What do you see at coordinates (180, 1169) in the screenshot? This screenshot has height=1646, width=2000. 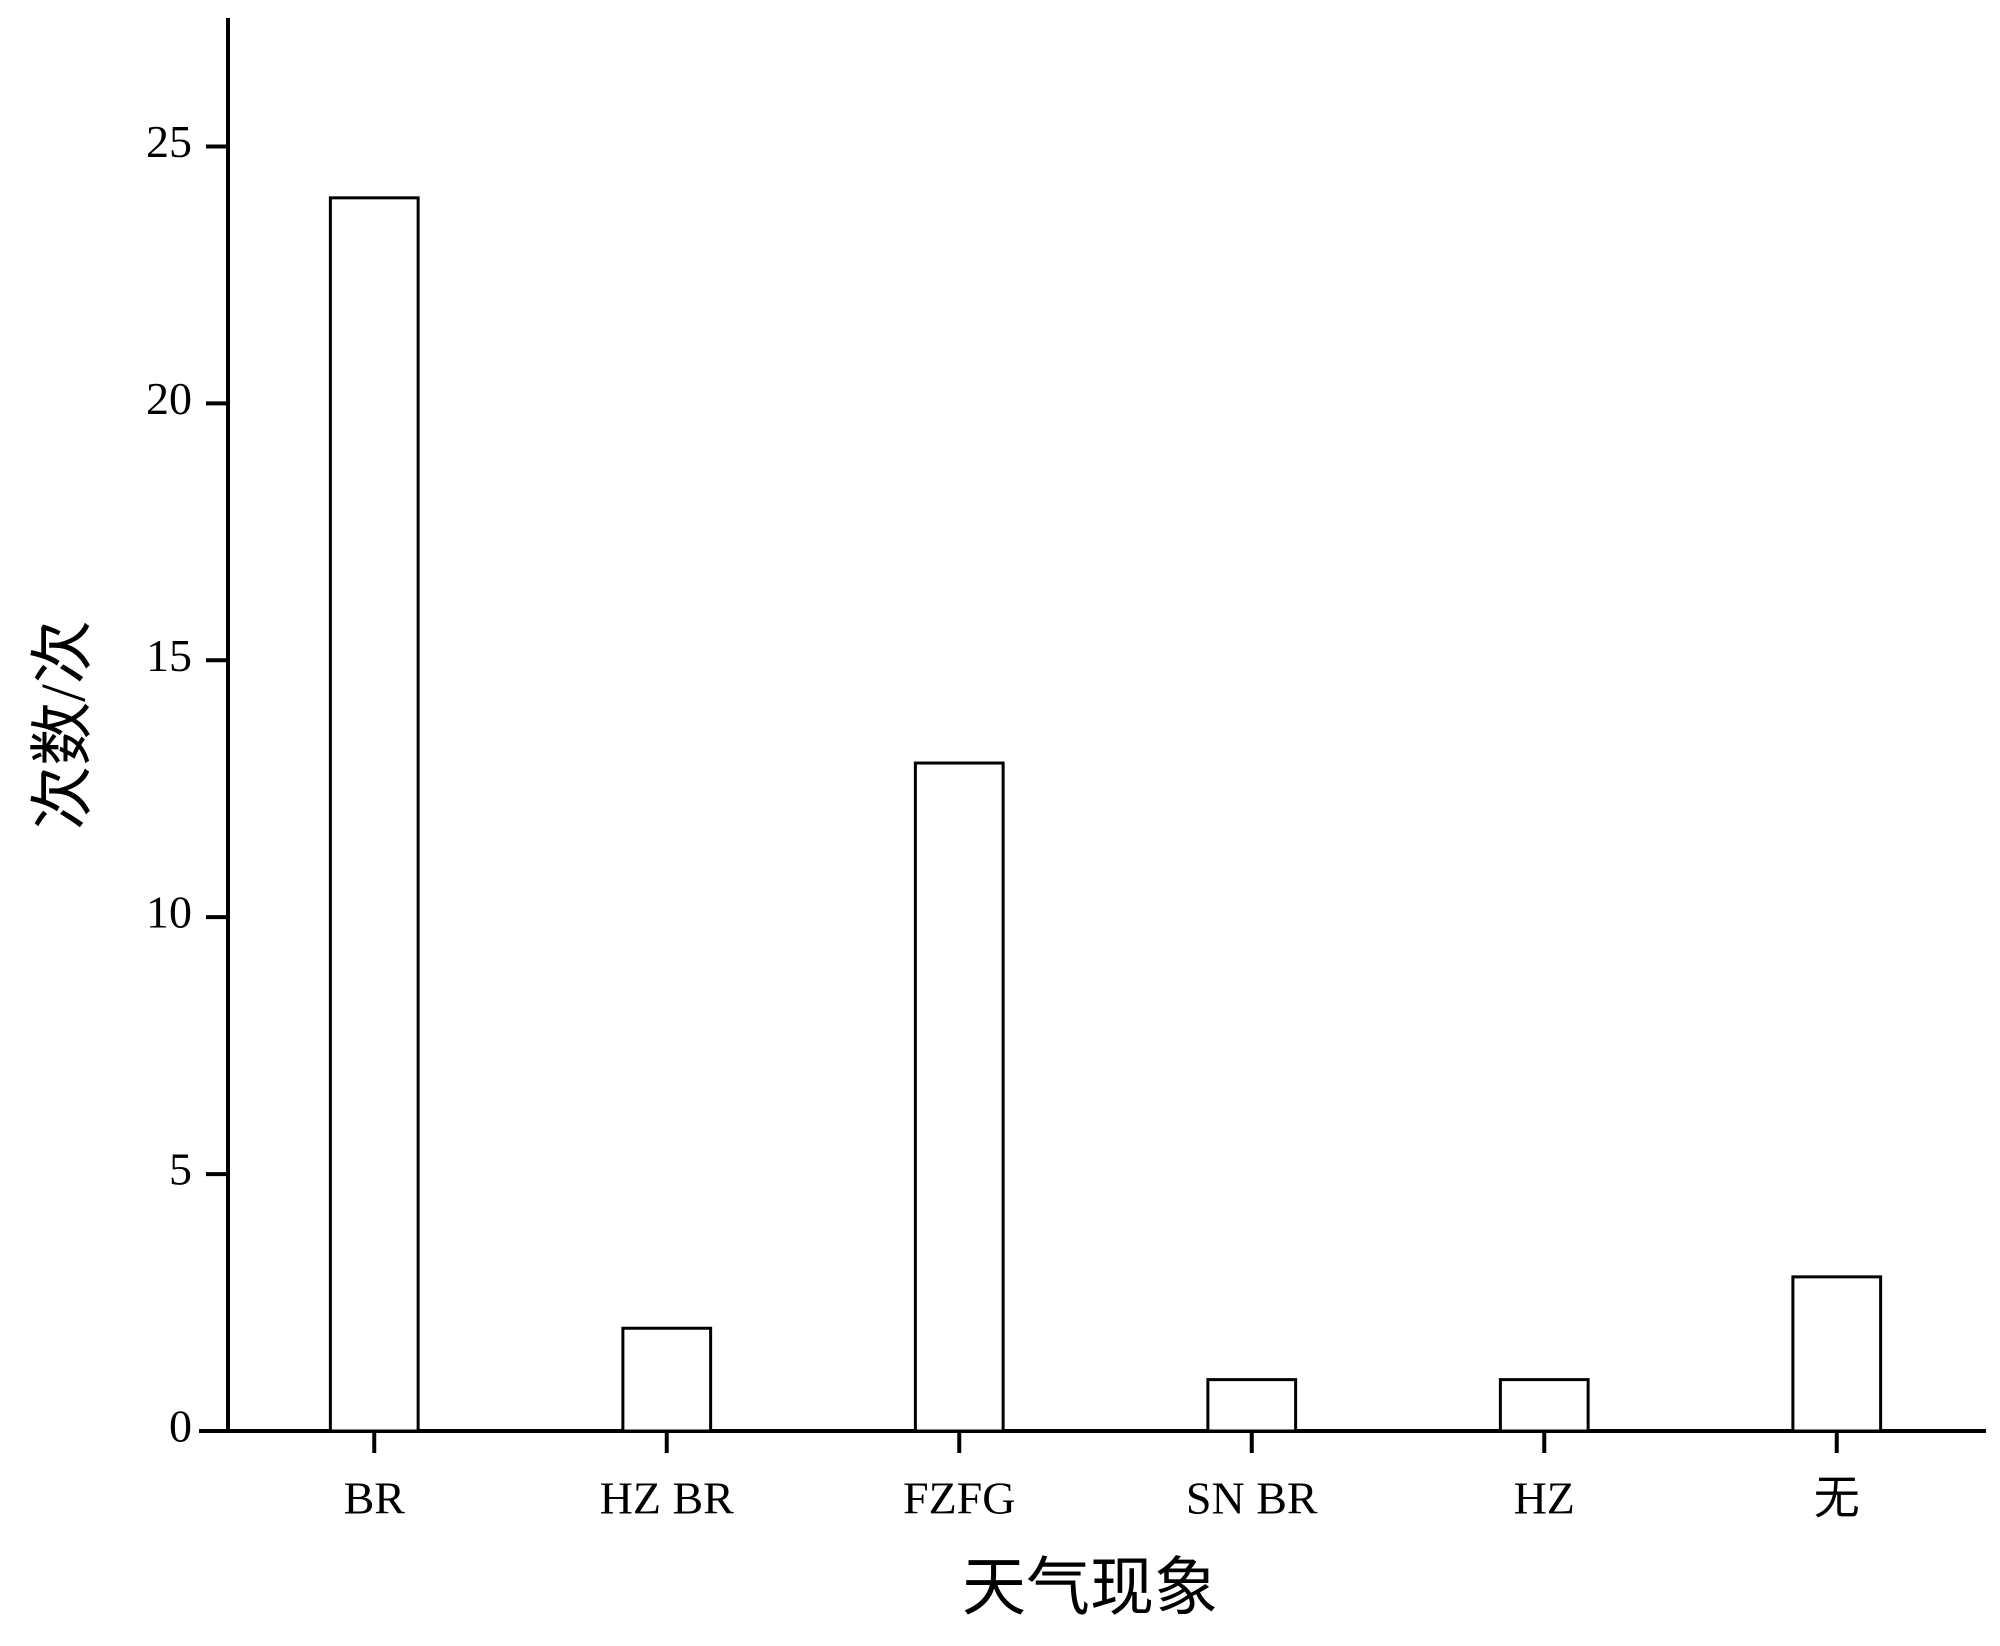 I see `y-tick-label: 5` at bounding box center [180, 1169].